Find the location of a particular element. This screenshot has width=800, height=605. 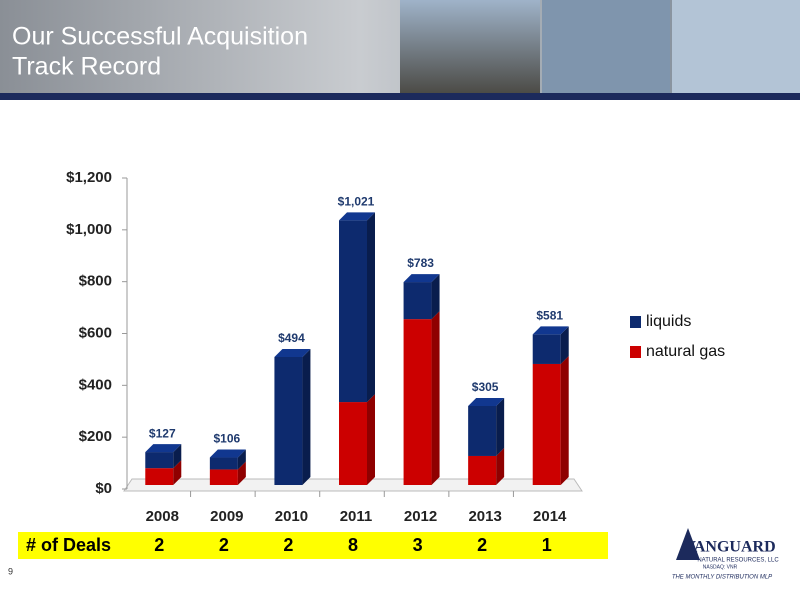

value-label: $106 is located at coordinates (227, 439).